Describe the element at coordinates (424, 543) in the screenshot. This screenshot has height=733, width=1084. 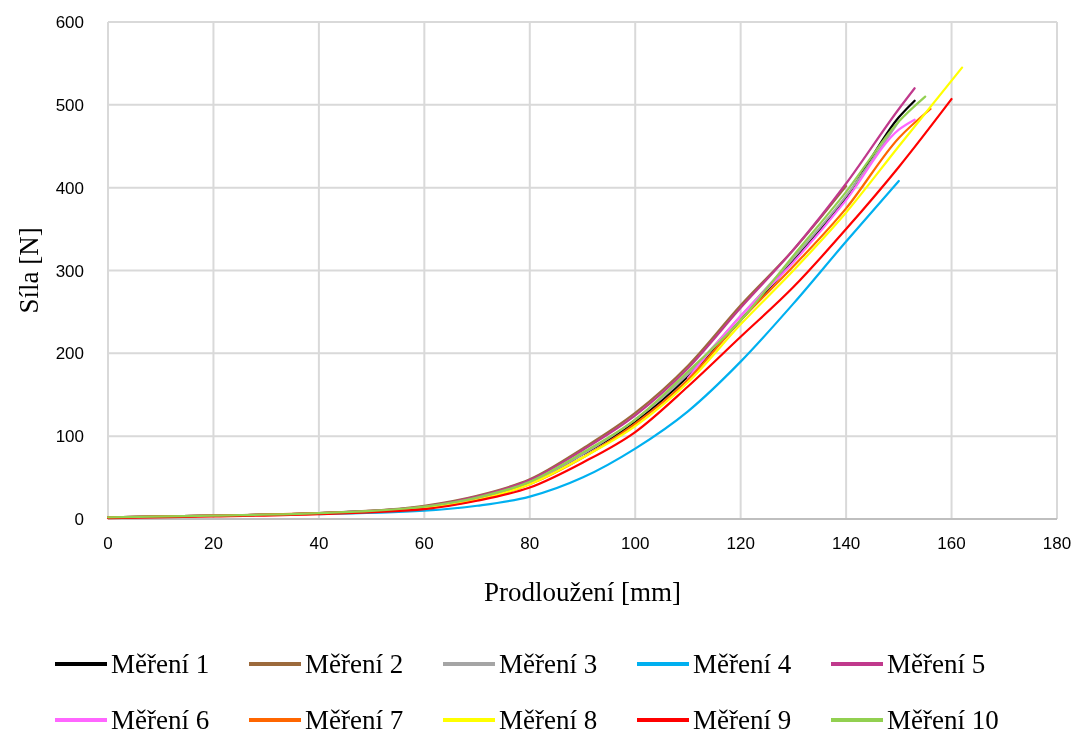
I see `x-tick-label: 60` at that location.